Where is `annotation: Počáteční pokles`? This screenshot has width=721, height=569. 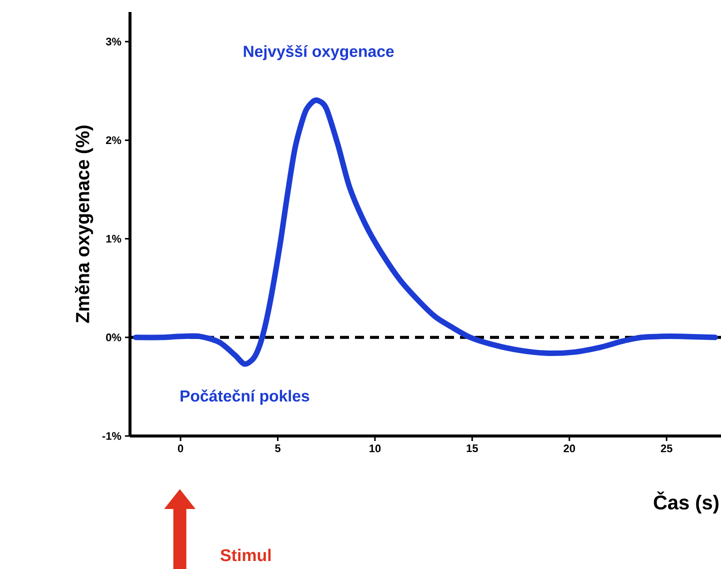
annotation: Počáteční pokles is located at coordinates (245, 397).